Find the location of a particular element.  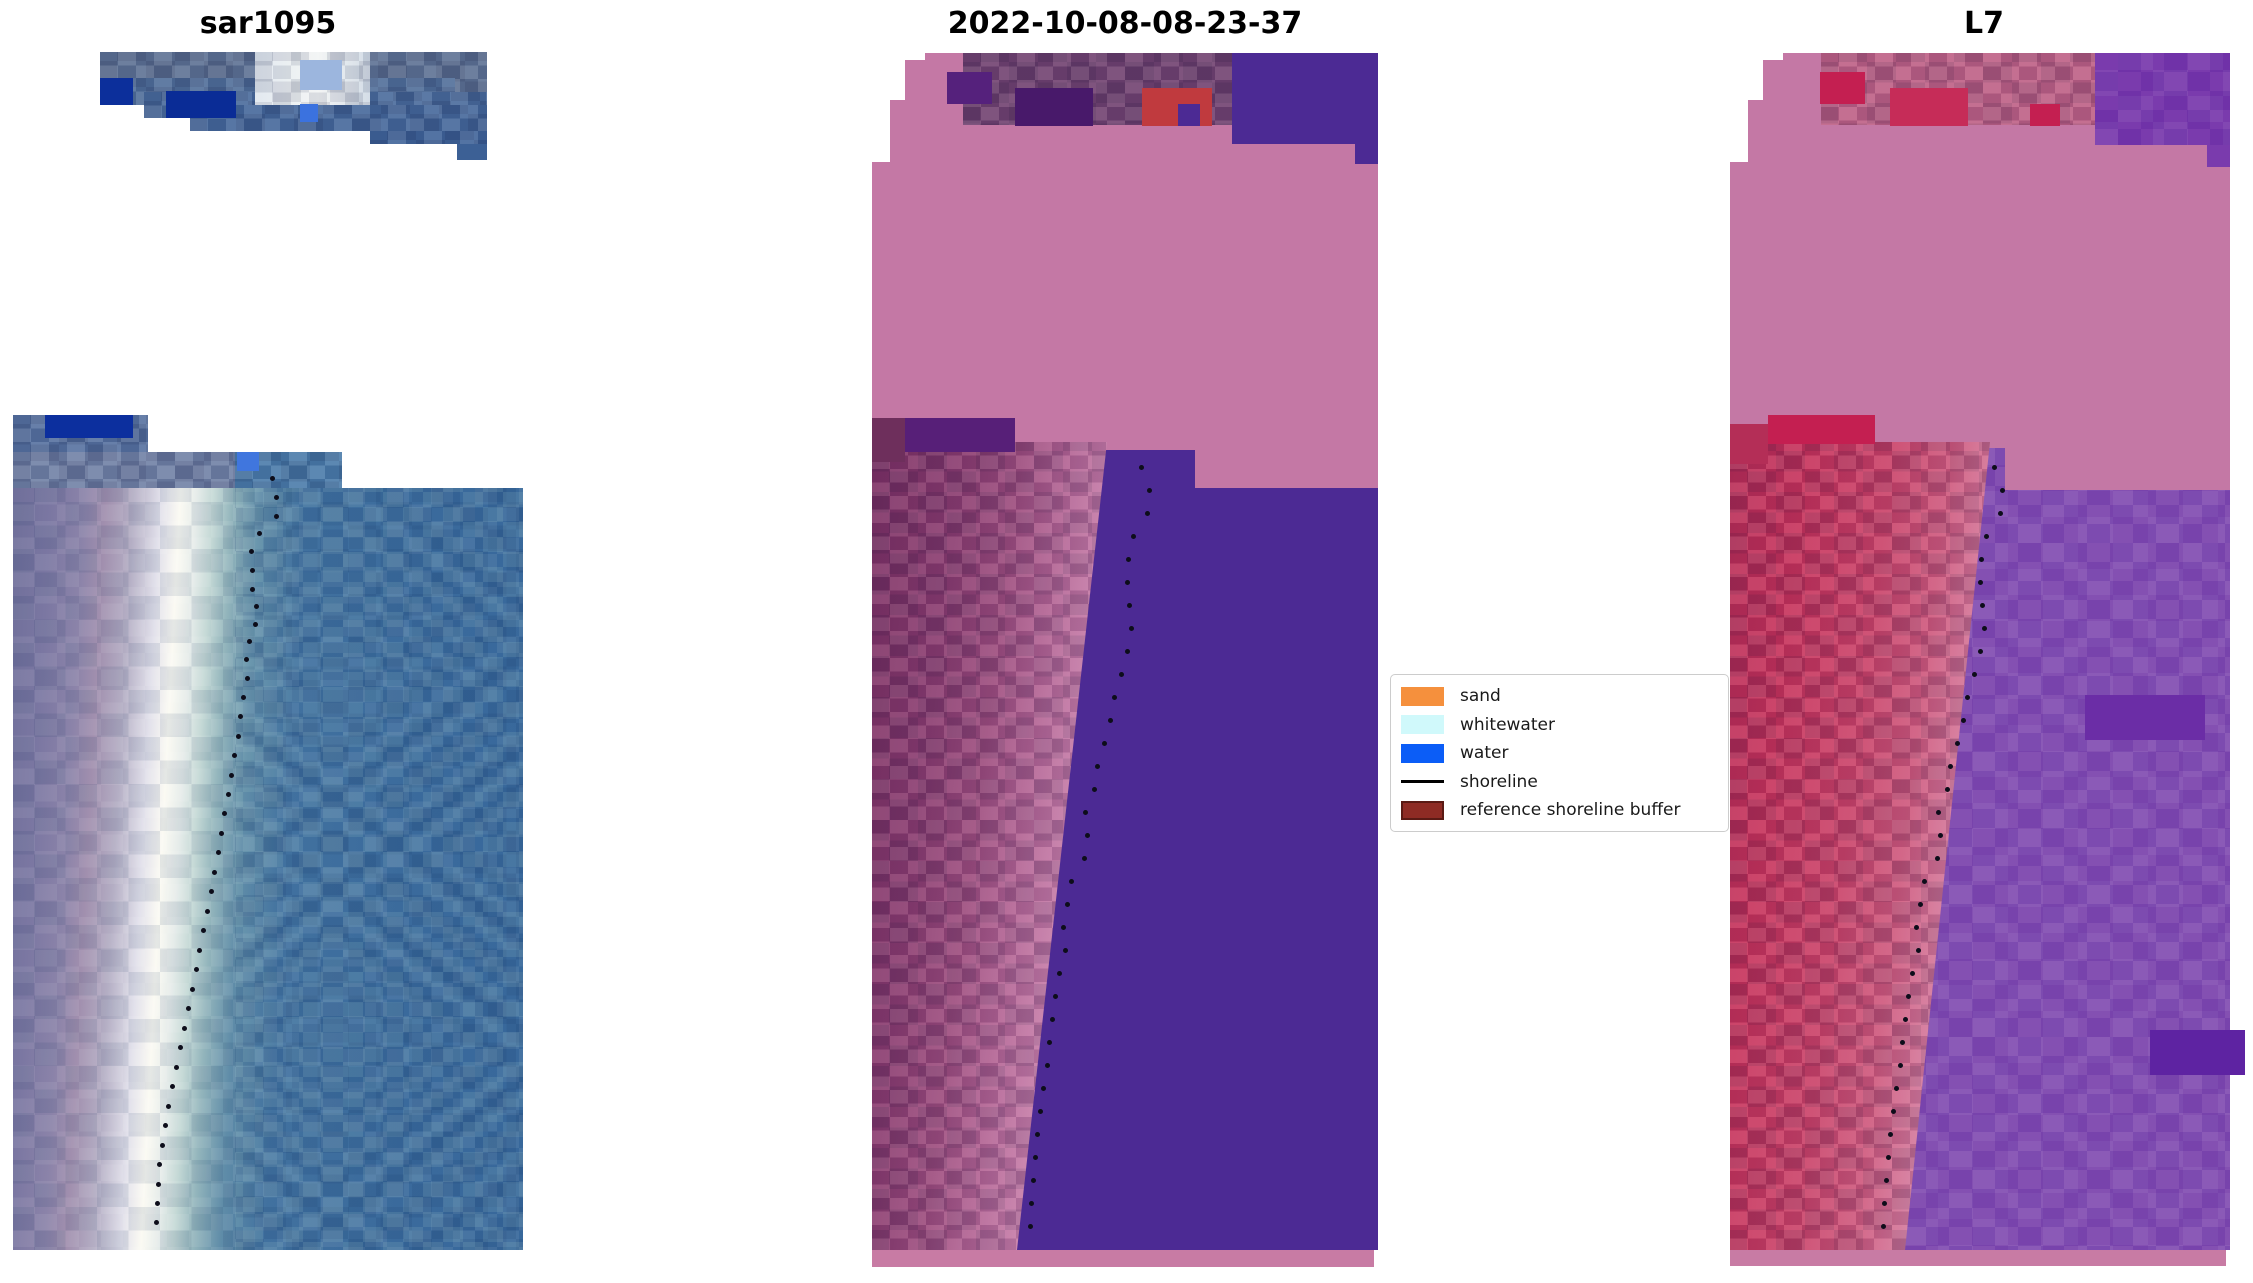

legend-item-sand: sand is located at coordinates (1559, 696).